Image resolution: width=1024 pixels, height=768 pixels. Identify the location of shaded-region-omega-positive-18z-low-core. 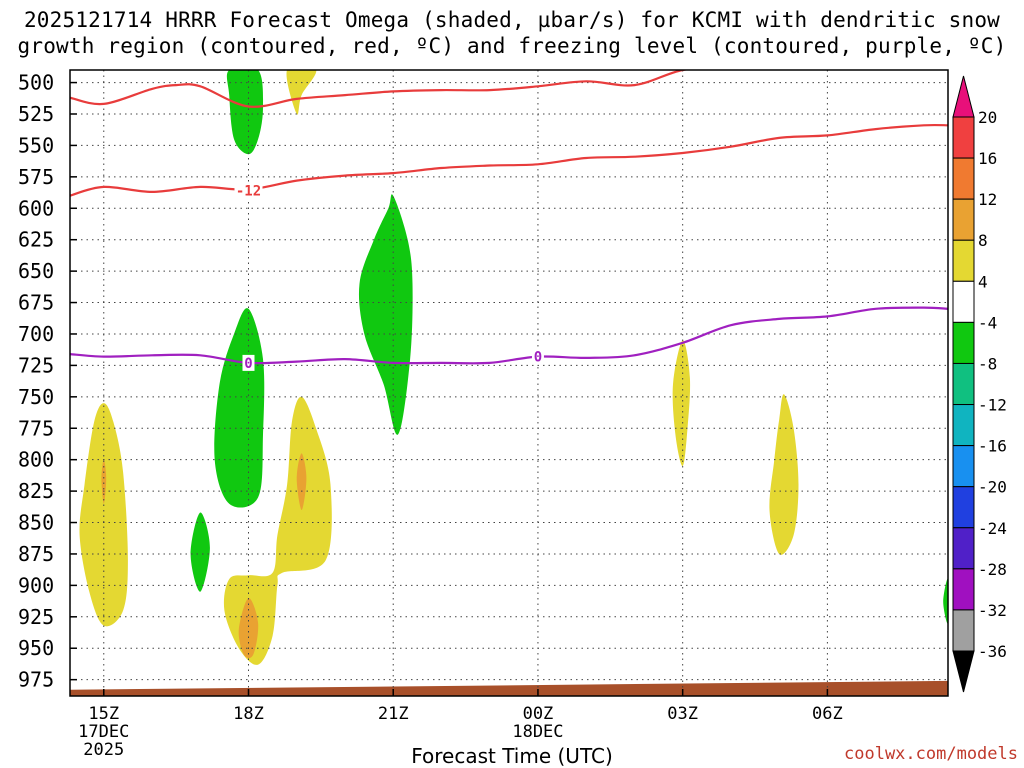
(248, 628).